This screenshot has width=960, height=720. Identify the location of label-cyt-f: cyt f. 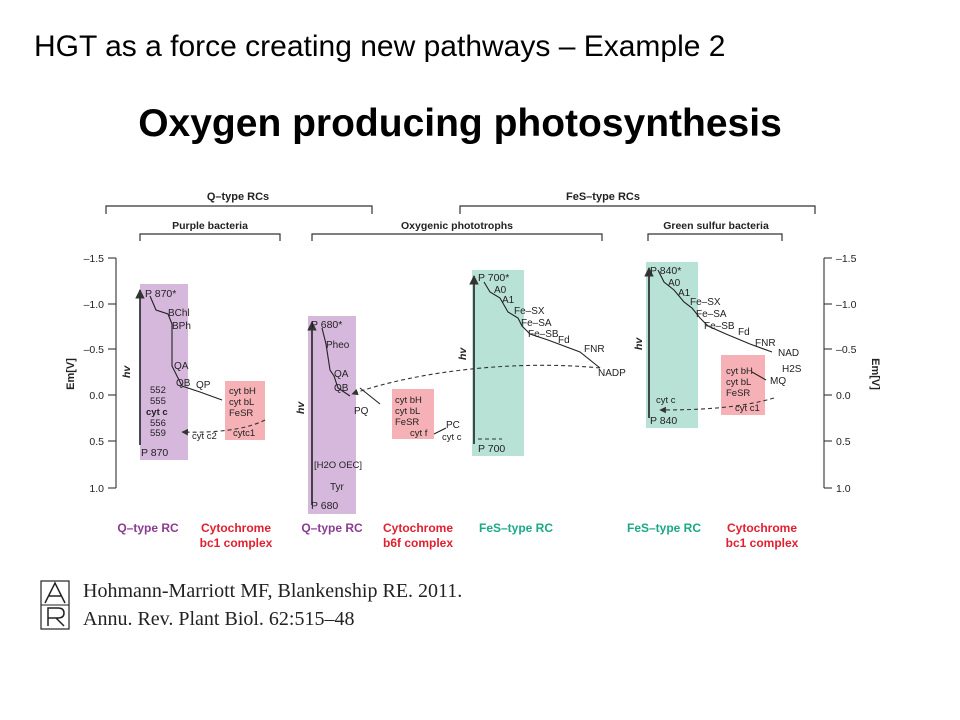
(419, 433).